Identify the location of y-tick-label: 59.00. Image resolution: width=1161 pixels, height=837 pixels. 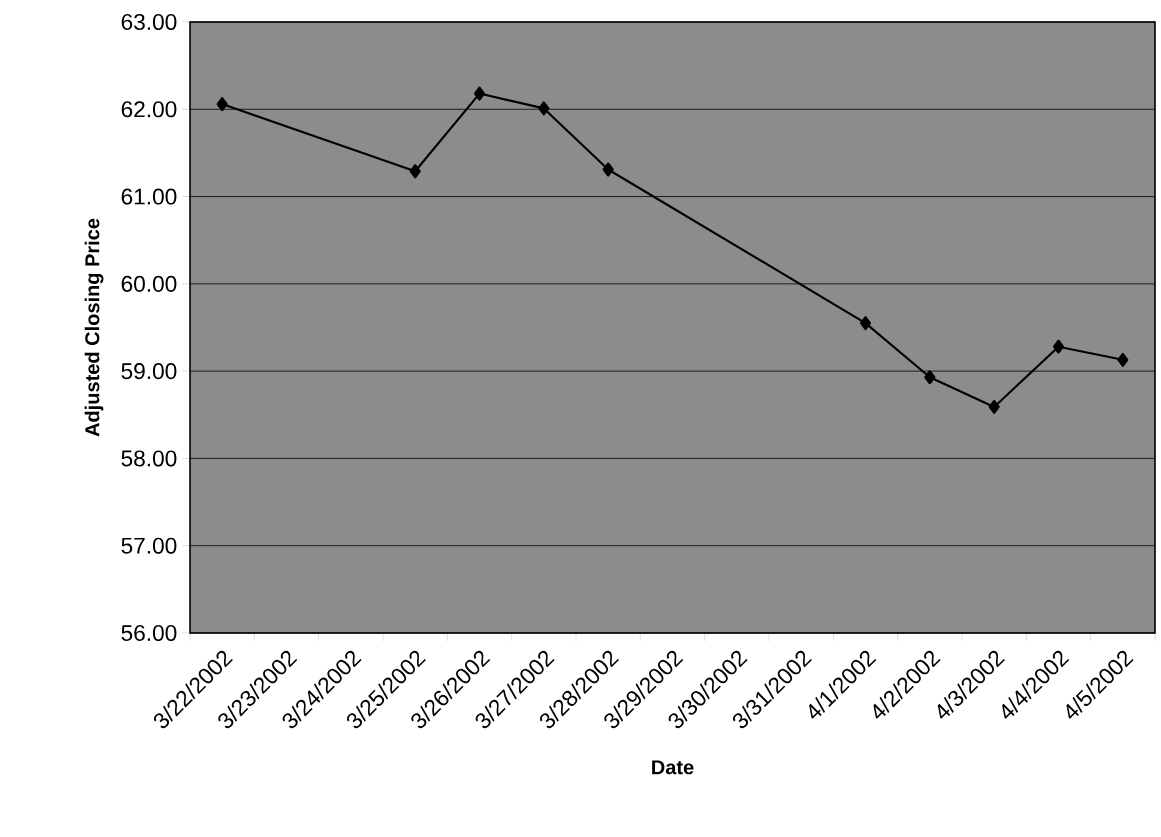
(149, 371).